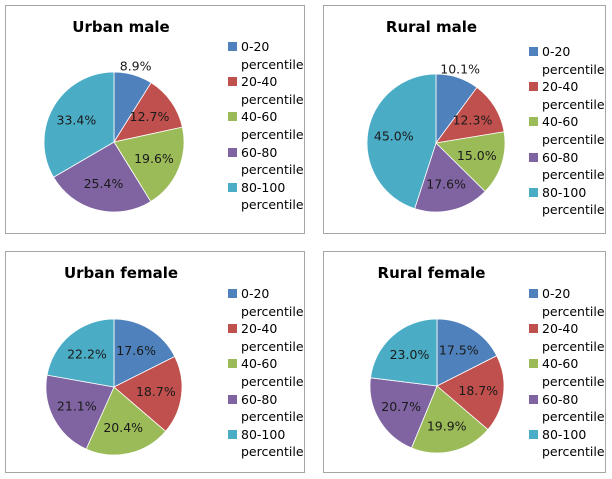  I want to click on pie-chart: 8.9% 12.7% 19.6% 25.4% 33.4%, so click(114, 136).